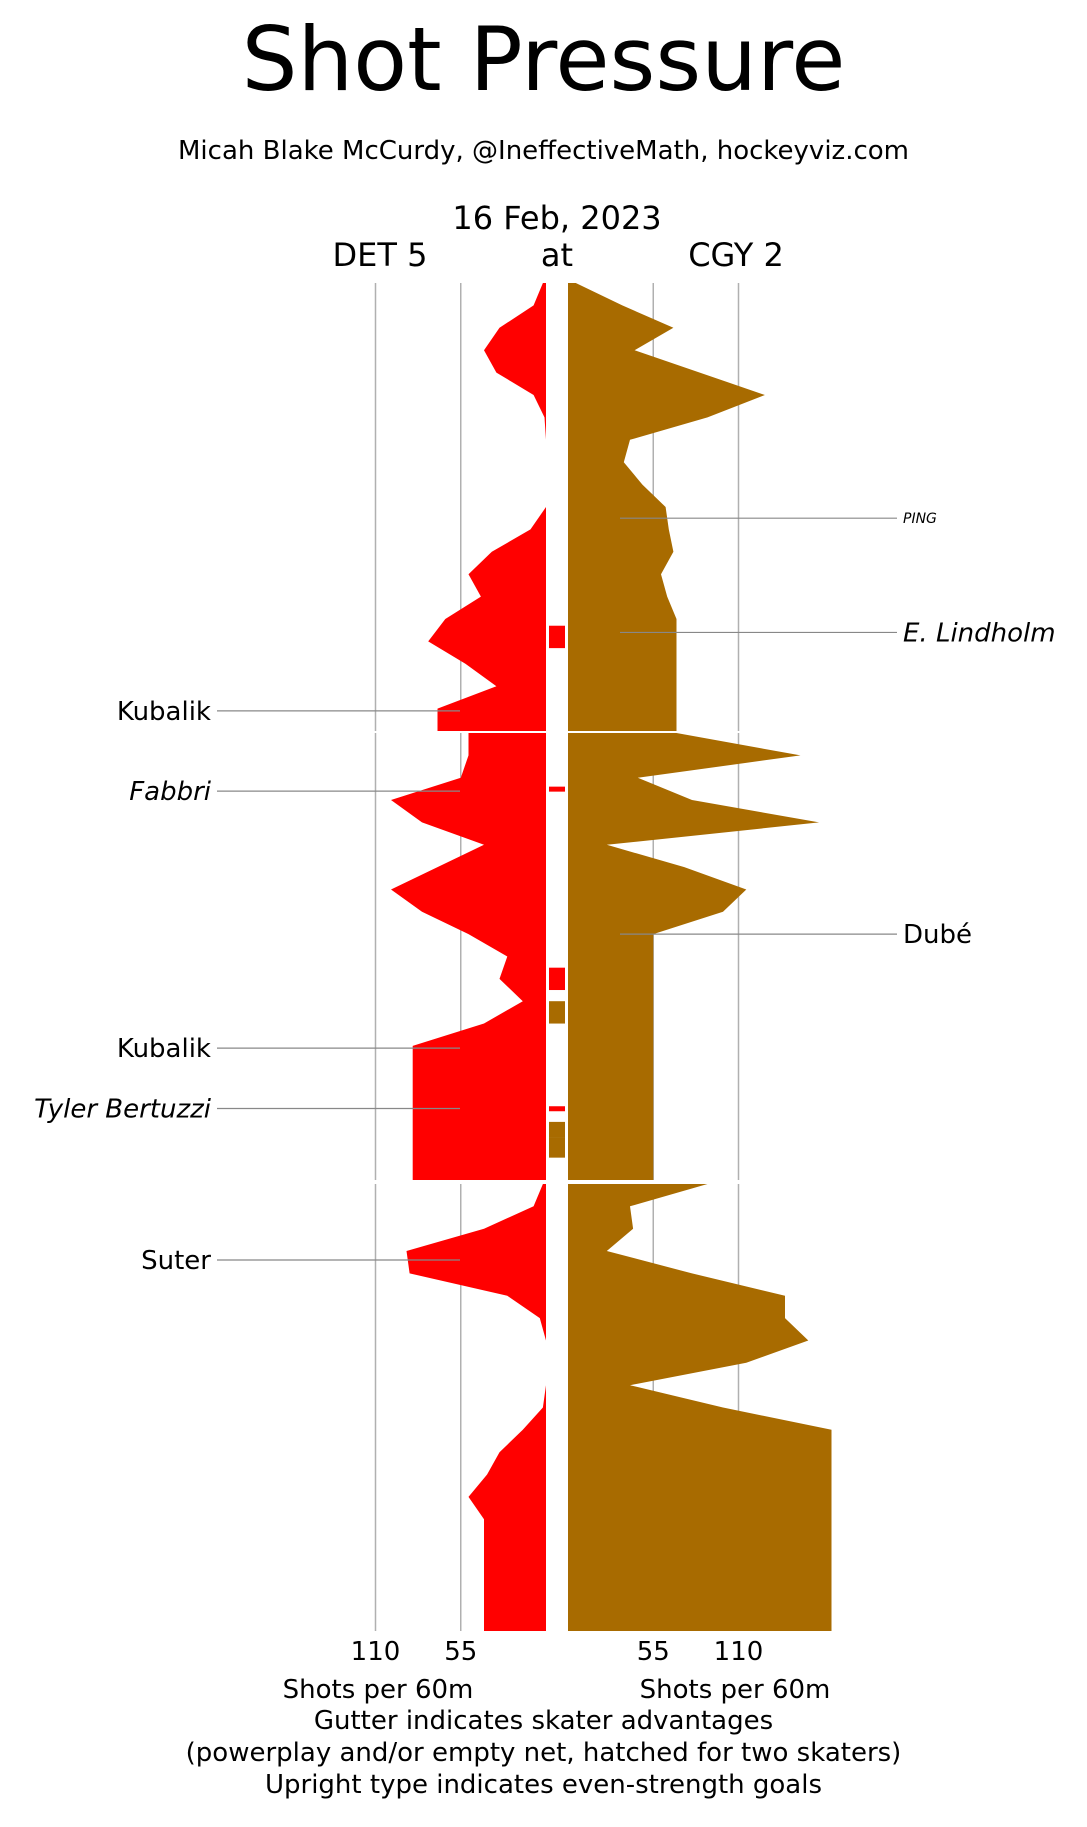  What do you see at coordinates (543, 59) in the screenshot?
I see `chart-title: Shot Pressure` at bounding box center [543, 59].